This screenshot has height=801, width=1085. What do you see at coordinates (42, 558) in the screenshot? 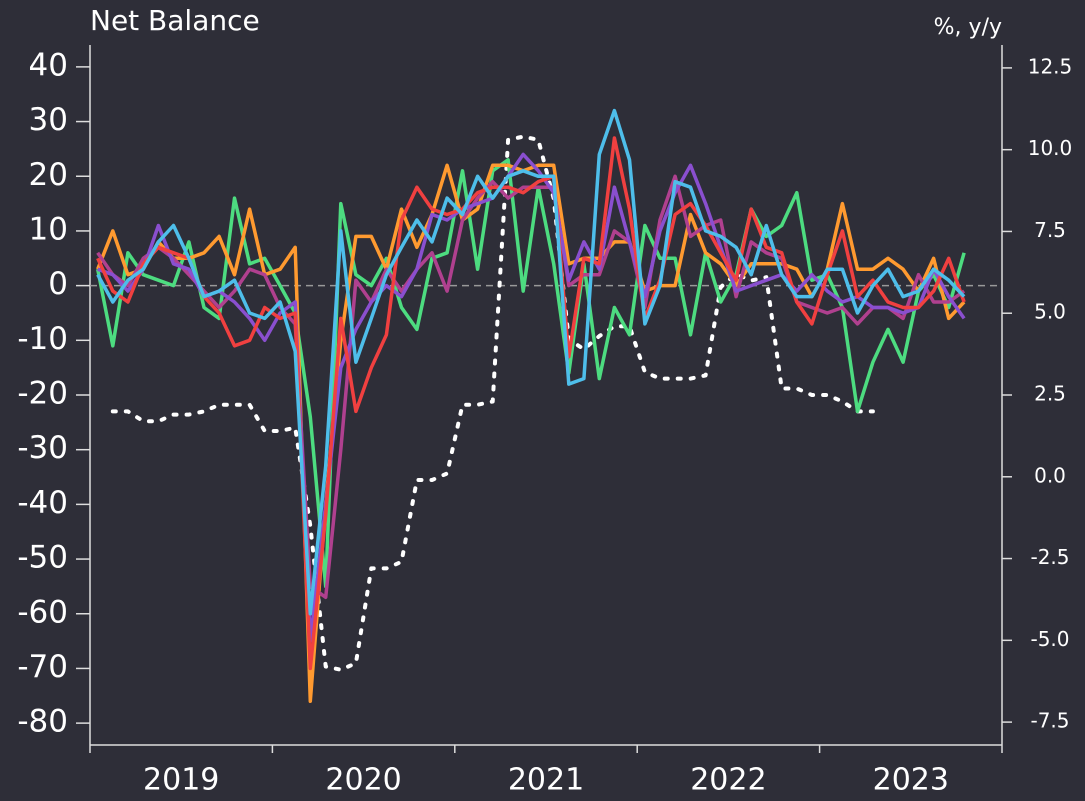
I see `y-tick-label: -50` at bounding box center [42, 558].